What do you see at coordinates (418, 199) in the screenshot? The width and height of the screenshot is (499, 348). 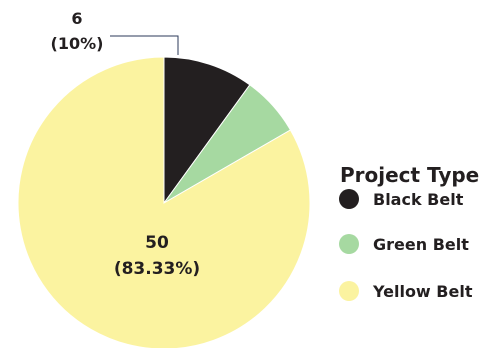 I see `legend-label-black-belt: Black Belt` at bounding box center [418, 199].